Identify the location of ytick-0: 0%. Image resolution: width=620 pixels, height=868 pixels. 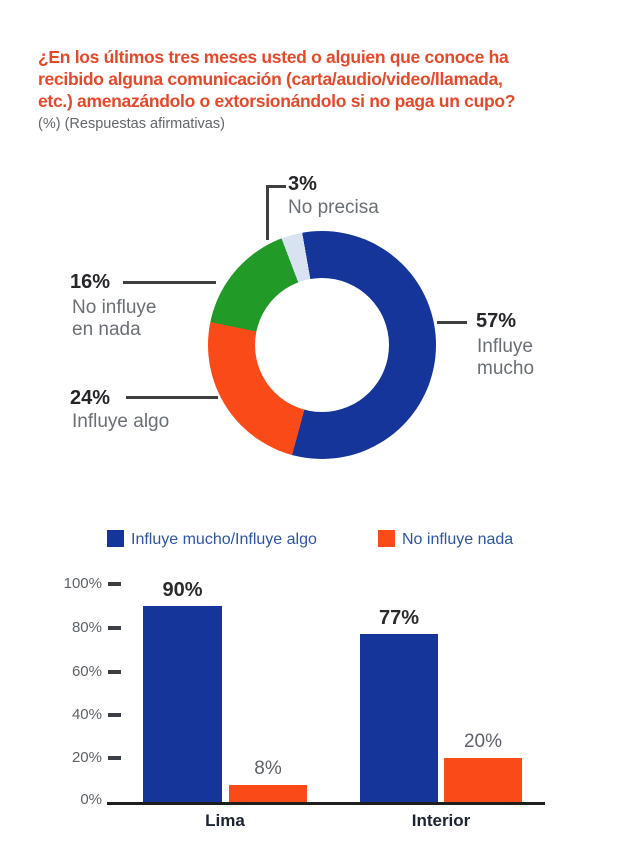
(91, 799).